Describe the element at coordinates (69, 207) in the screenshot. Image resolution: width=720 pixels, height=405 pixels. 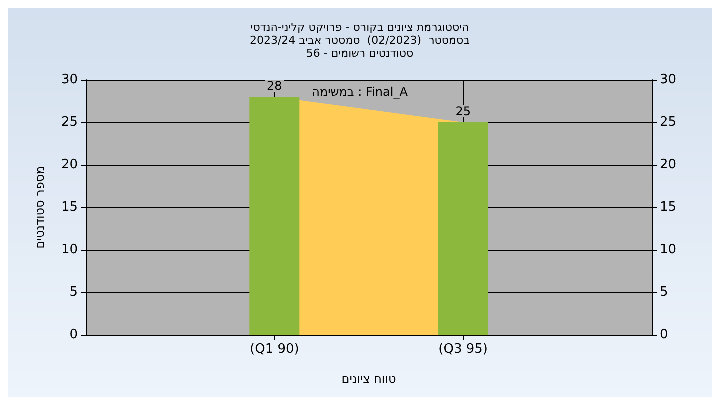
I see `y-tick-label: 15` at that location.